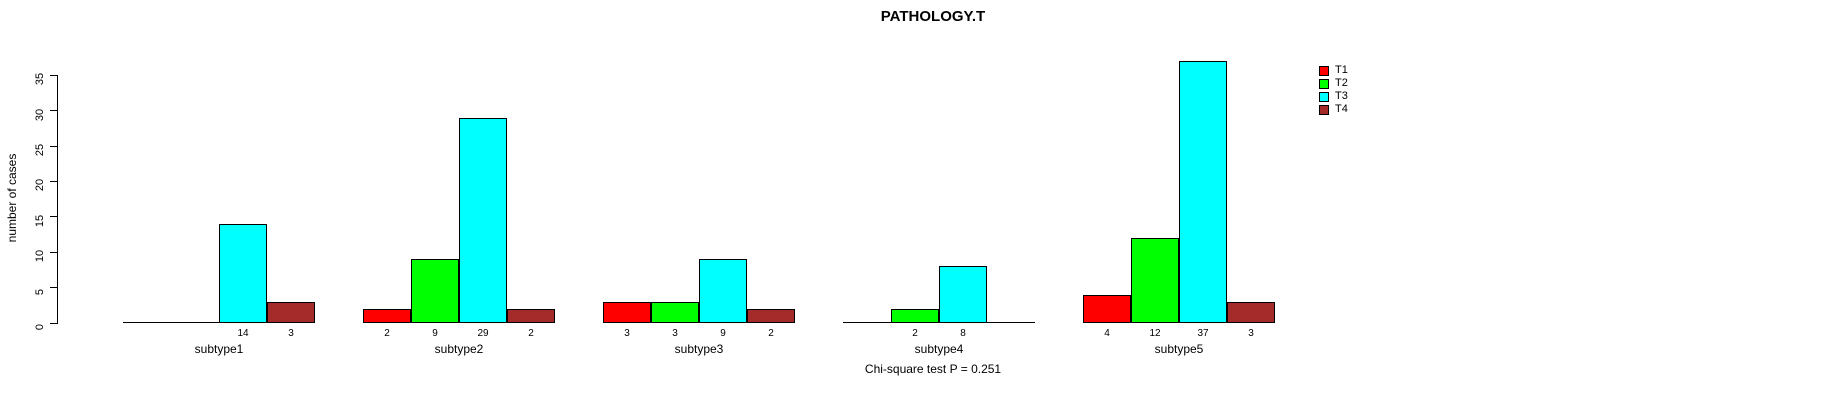  Describe the element at coordinates (243, 333) in the screenshot. I see `bar-value-label: 14` at that location.